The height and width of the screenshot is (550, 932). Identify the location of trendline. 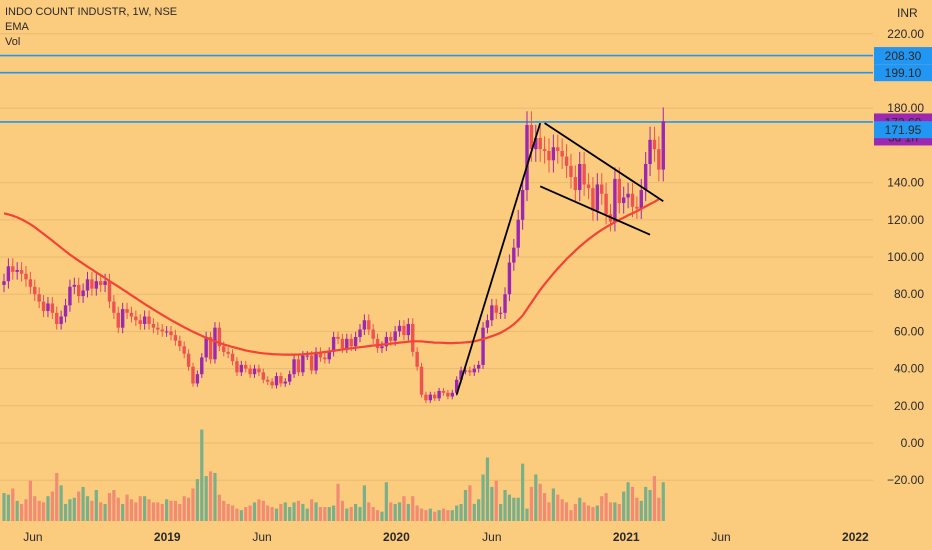
(498, 258).